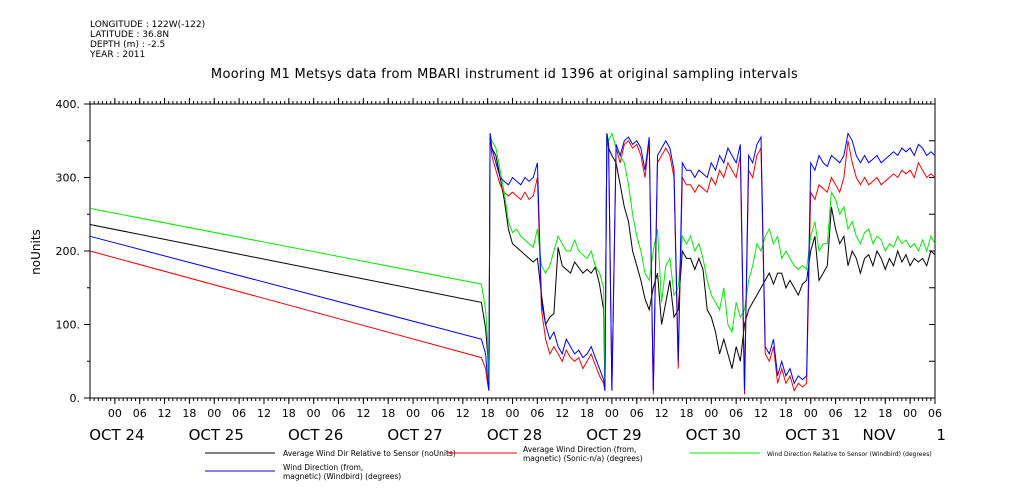 The width and height of the screenshot is (1009, 504). I want to click on longitude-label: LONGITUDE : 122W(-122), so click(148, 25).